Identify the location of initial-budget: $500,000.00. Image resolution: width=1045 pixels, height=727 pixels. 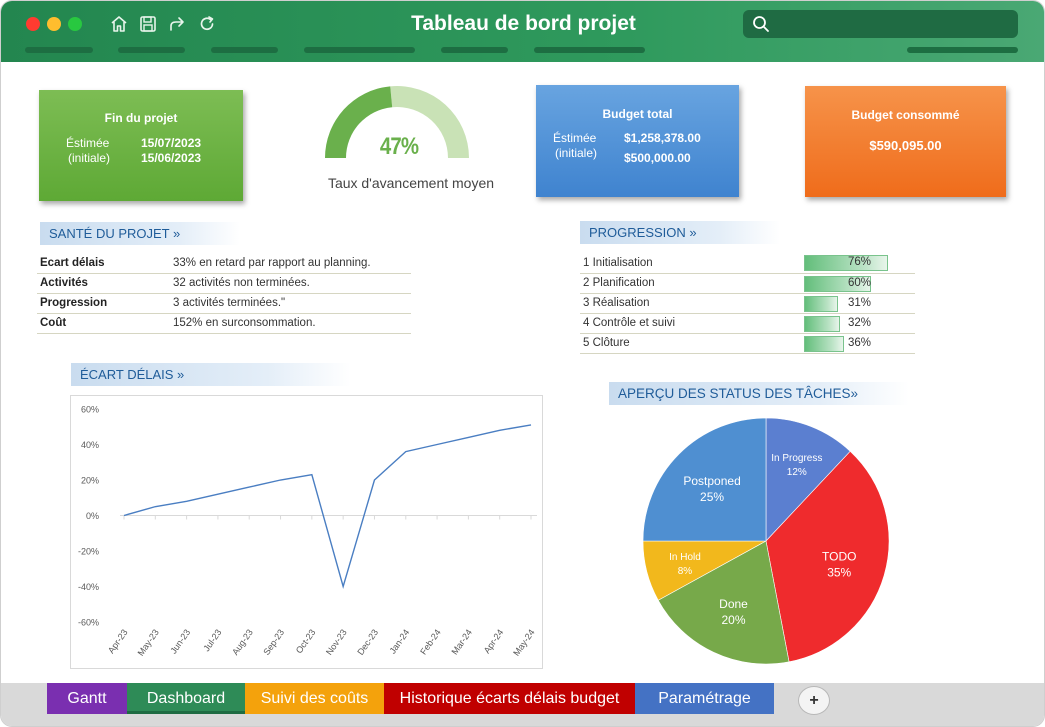
(657, 158).